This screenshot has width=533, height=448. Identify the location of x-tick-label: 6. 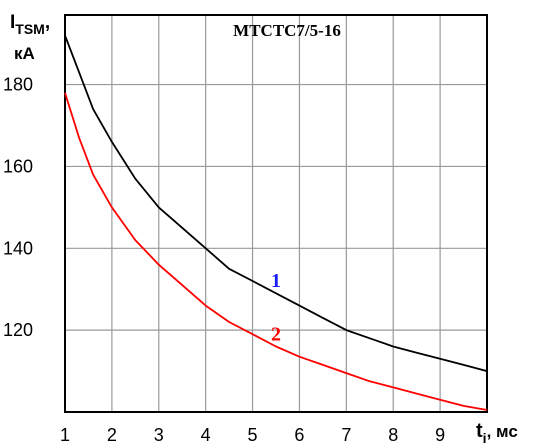
(299, 435).